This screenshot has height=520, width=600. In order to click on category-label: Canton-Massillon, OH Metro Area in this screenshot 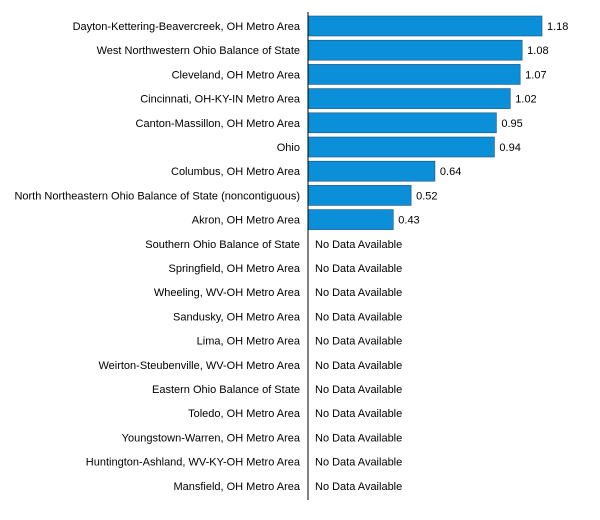, I will do `click(218, 124)`.